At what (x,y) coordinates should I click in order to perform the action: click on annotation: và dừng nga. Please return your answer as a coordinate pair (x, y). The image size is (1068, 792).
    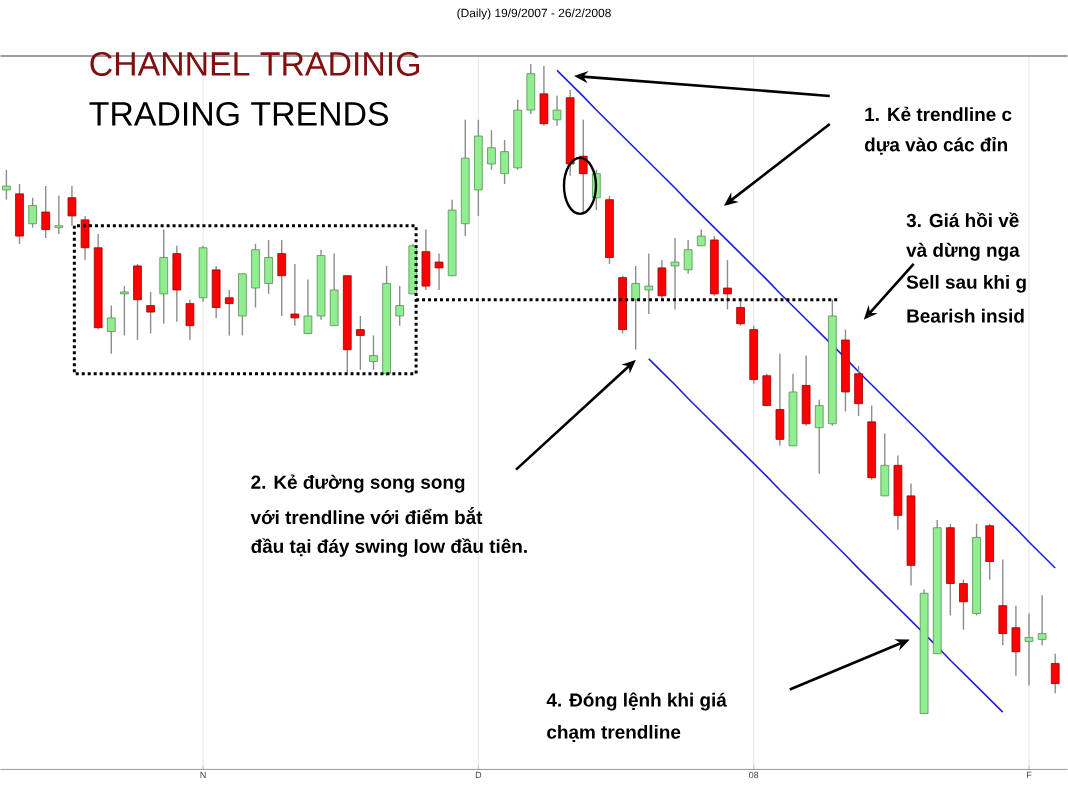
    Looking at the image, I should click on (963, 252).